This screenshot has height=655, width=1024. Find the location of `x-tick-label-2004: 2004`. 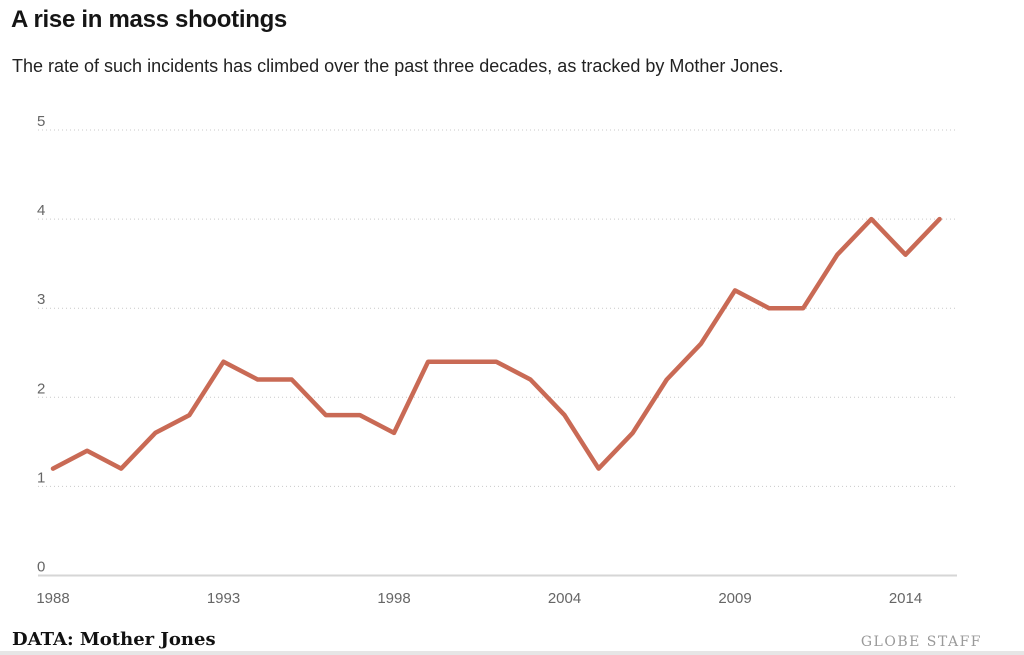

x-tick-label-2004: 2004 is located at coordinates (564, 598).